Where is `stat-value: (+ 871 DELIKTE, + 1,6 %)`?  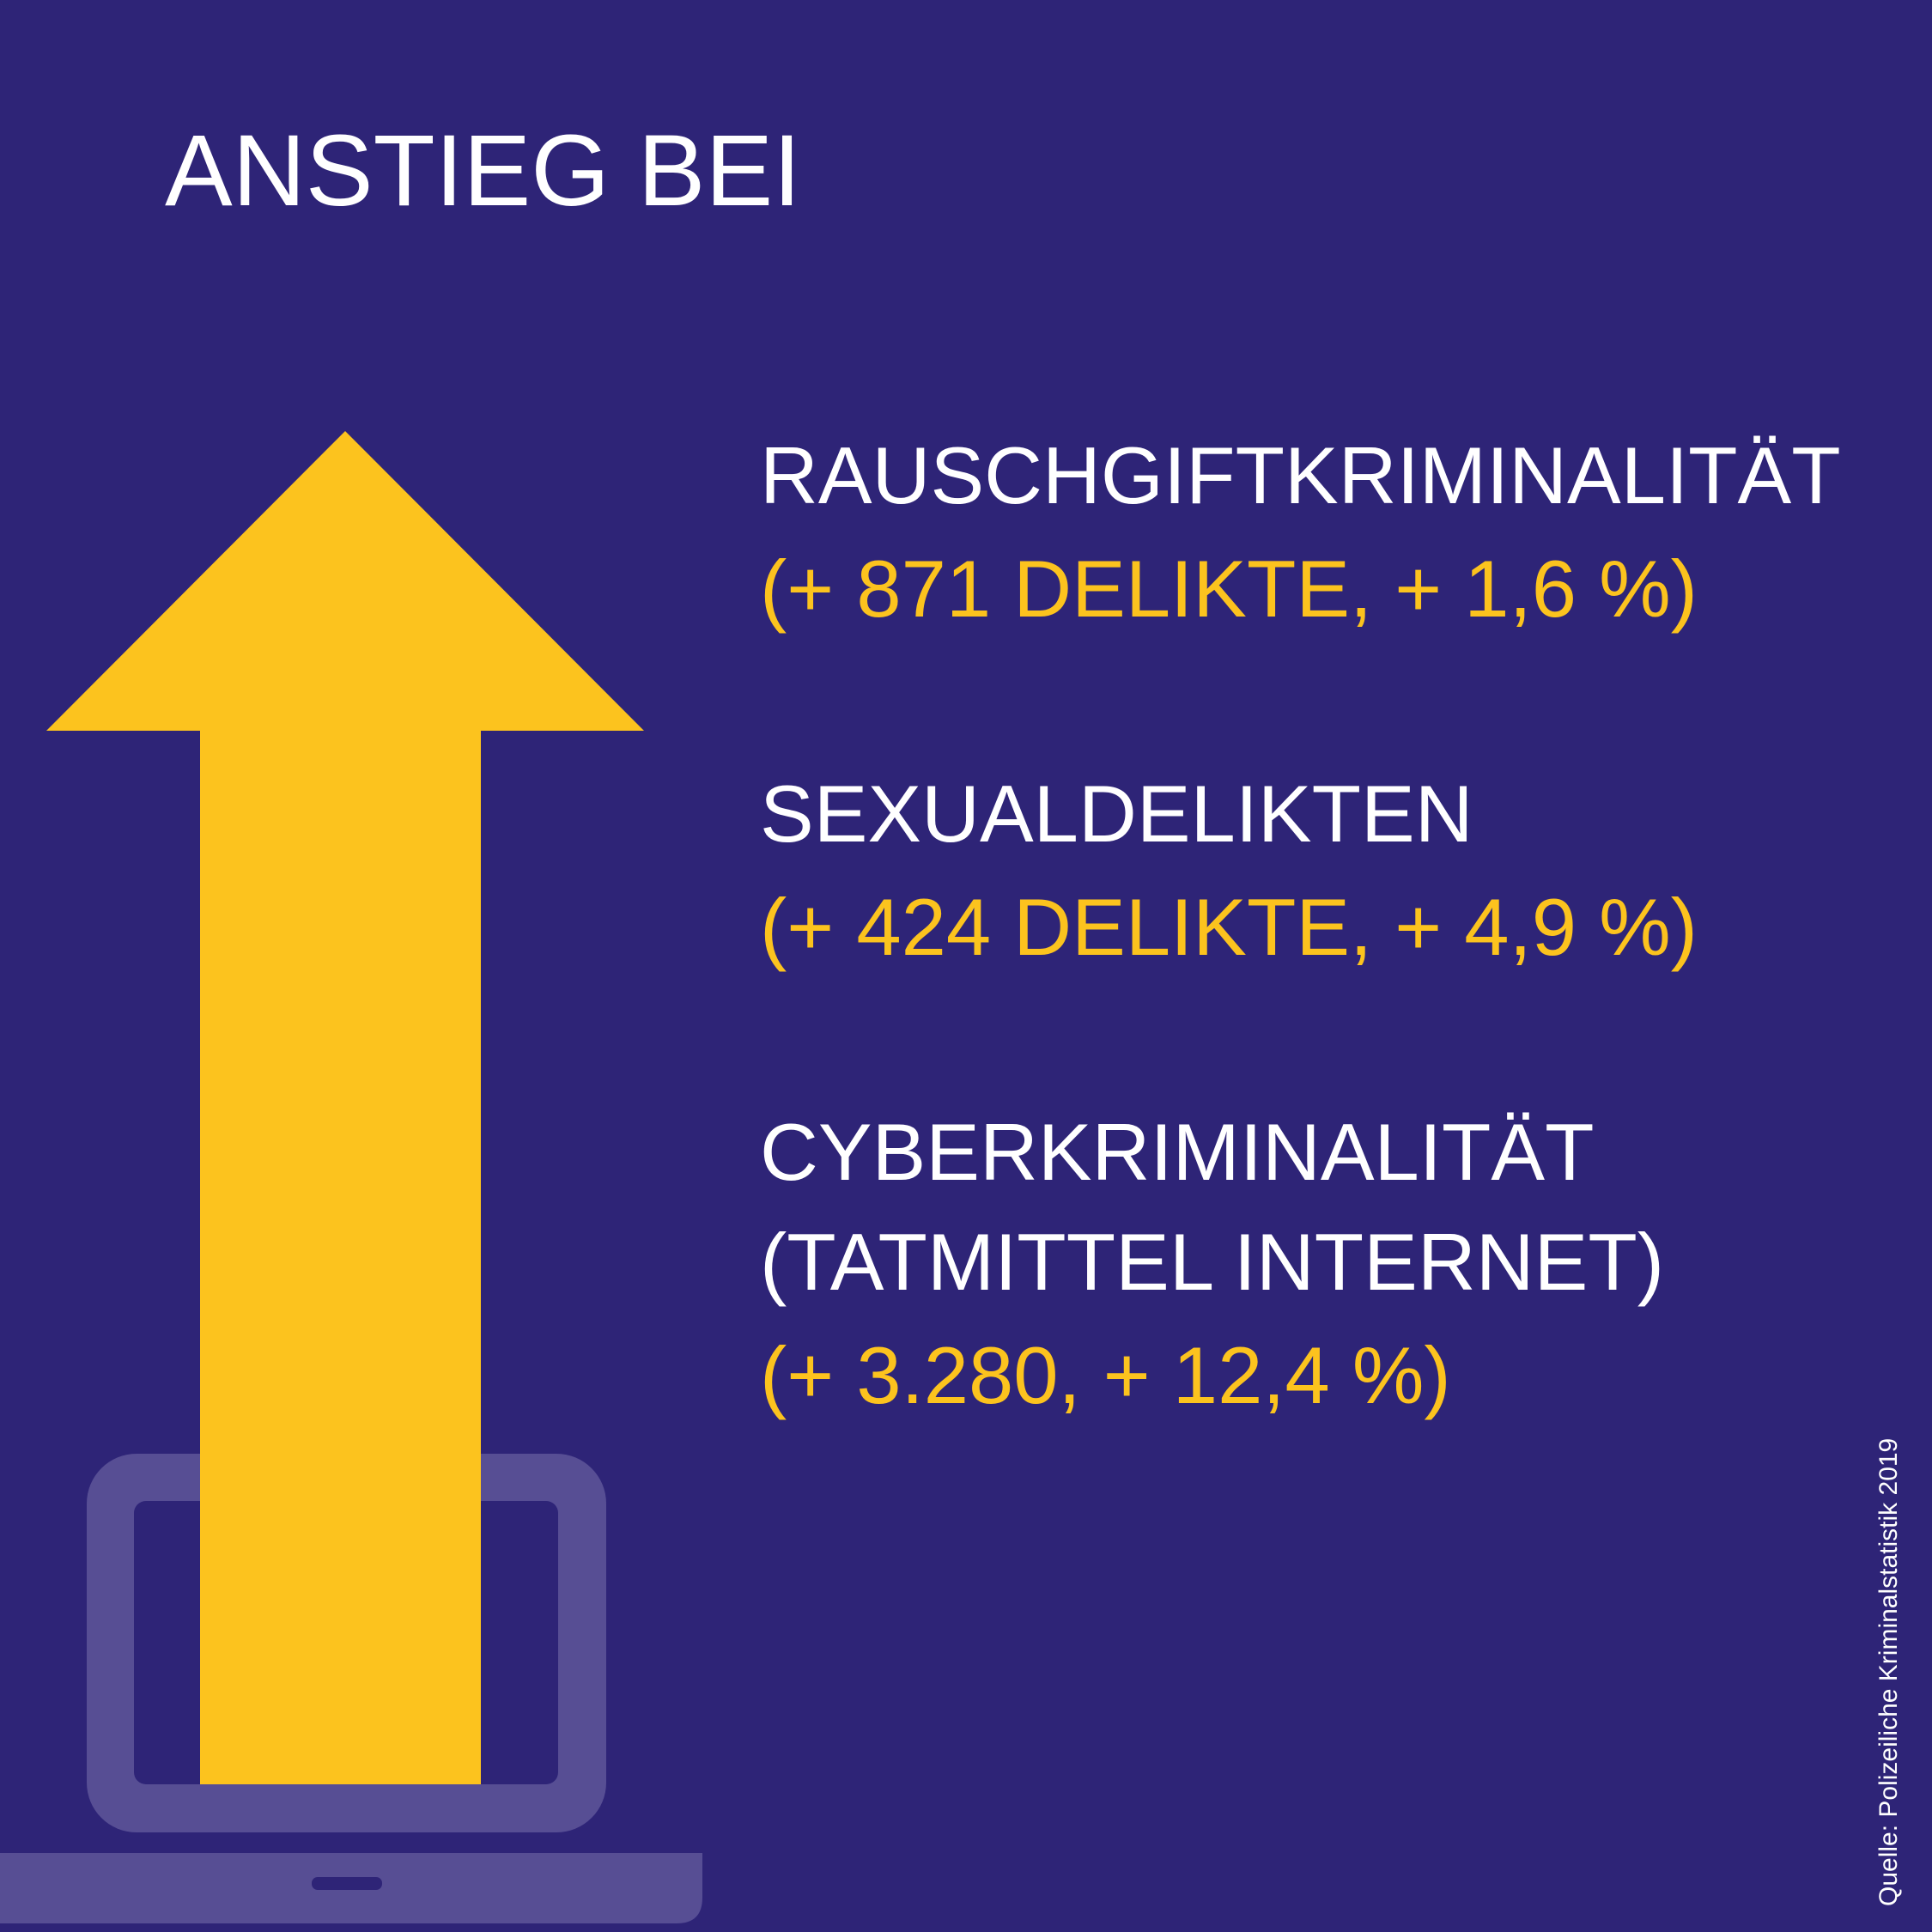 stat-value: (+ 871 DELIKTE, + 1,6 %) is located at coordinates (1229, 589).